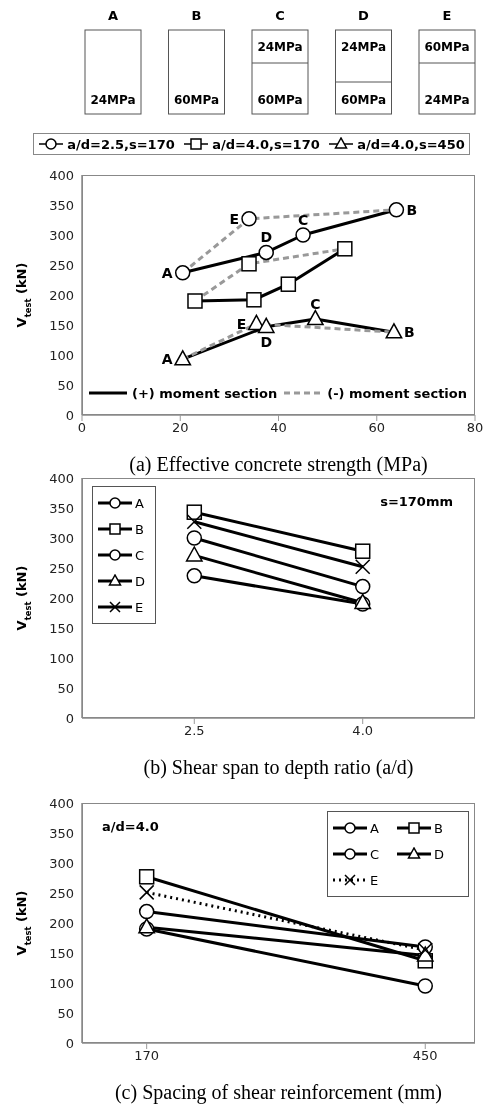 This screenshot has width=492, height=1117. Describe the element at coordinates (196, 15) in the screenshot. I see `category-label: B` at that location.